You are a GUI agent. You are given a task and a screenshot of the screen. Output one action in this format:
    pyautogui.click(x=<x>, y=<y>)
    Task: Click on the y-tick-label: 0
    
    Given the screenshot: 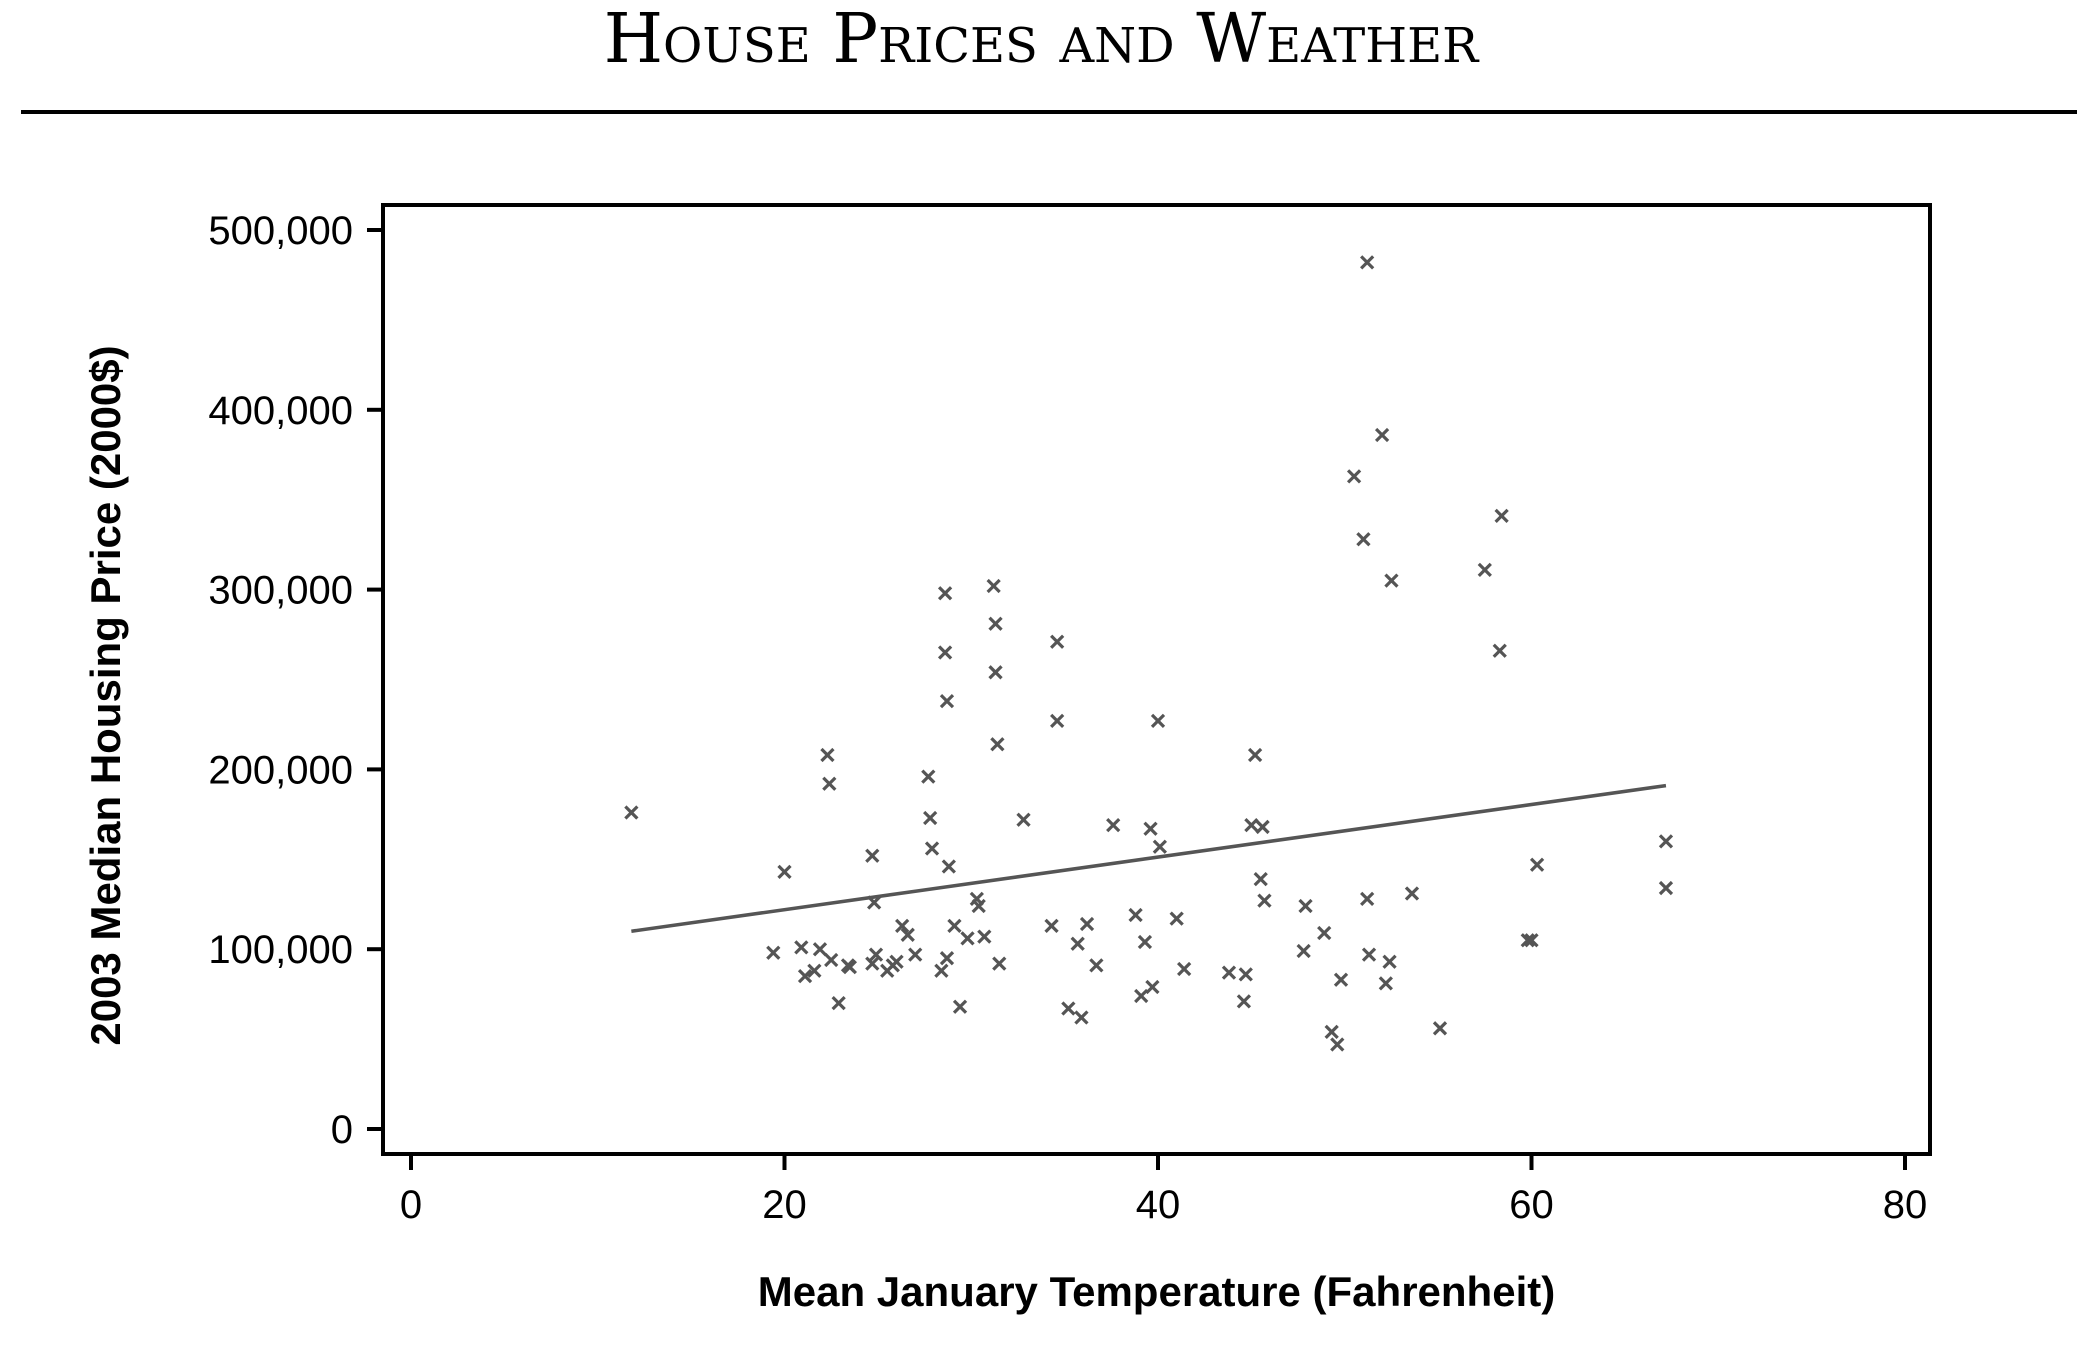 What is the action you would take?
    pyautogui.click(x=342, y=1130)
    